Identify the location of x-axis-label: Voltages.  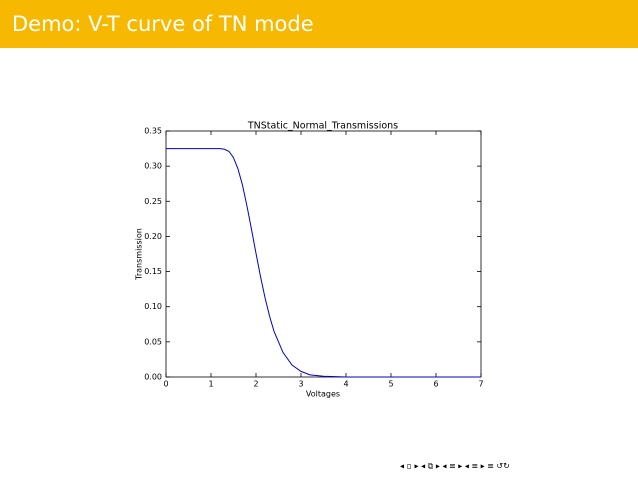
(323, 394).